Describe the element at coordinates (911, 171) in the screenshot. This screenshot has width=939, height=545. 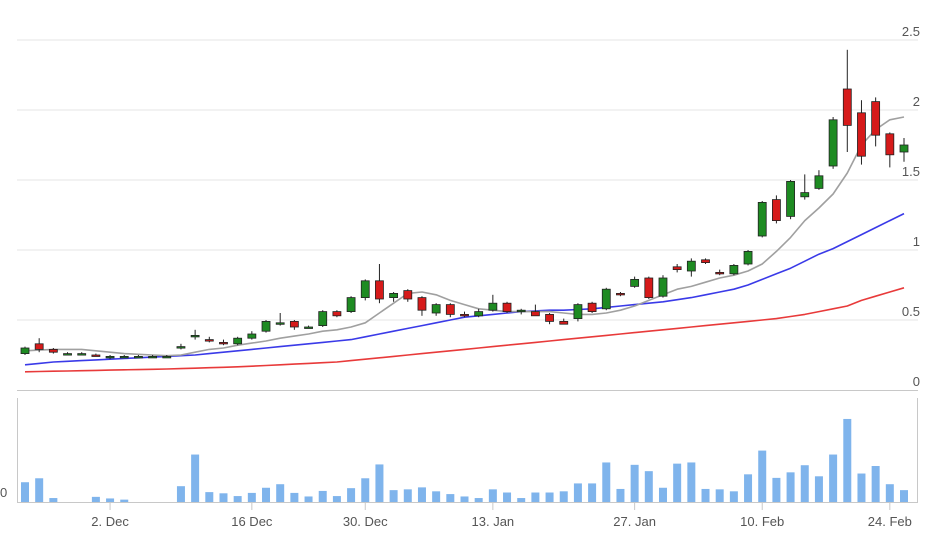
I see `price-tick-label: 1.5` at that location.